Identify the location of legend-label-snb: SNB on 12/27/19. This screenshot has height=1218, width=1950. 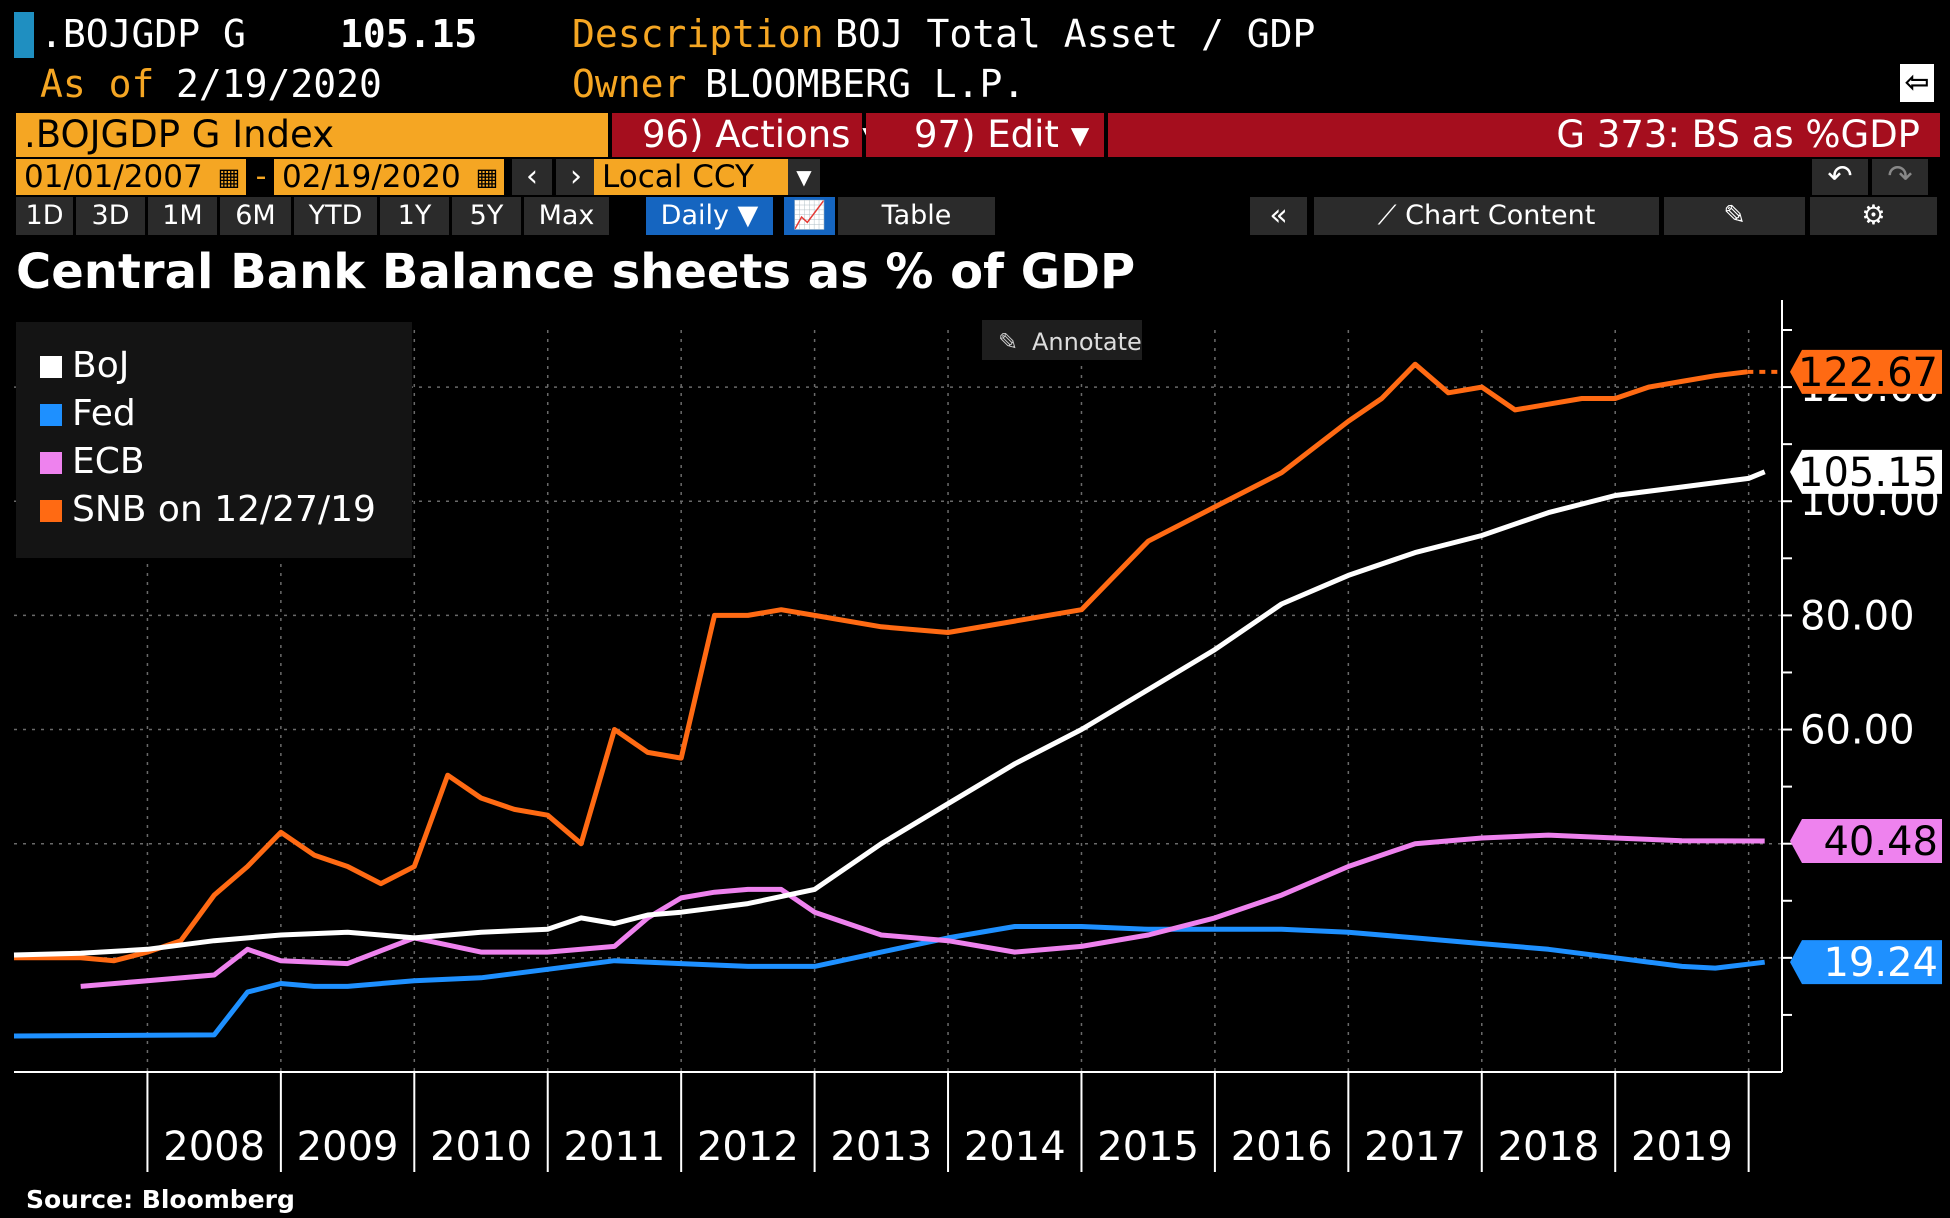
(224, 509).